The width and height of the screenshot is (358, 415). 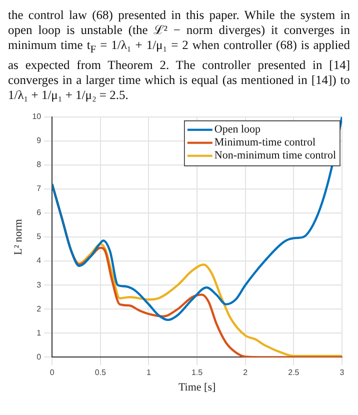 I want to click on y-tick-label: 4, so click(x=39, y=260).